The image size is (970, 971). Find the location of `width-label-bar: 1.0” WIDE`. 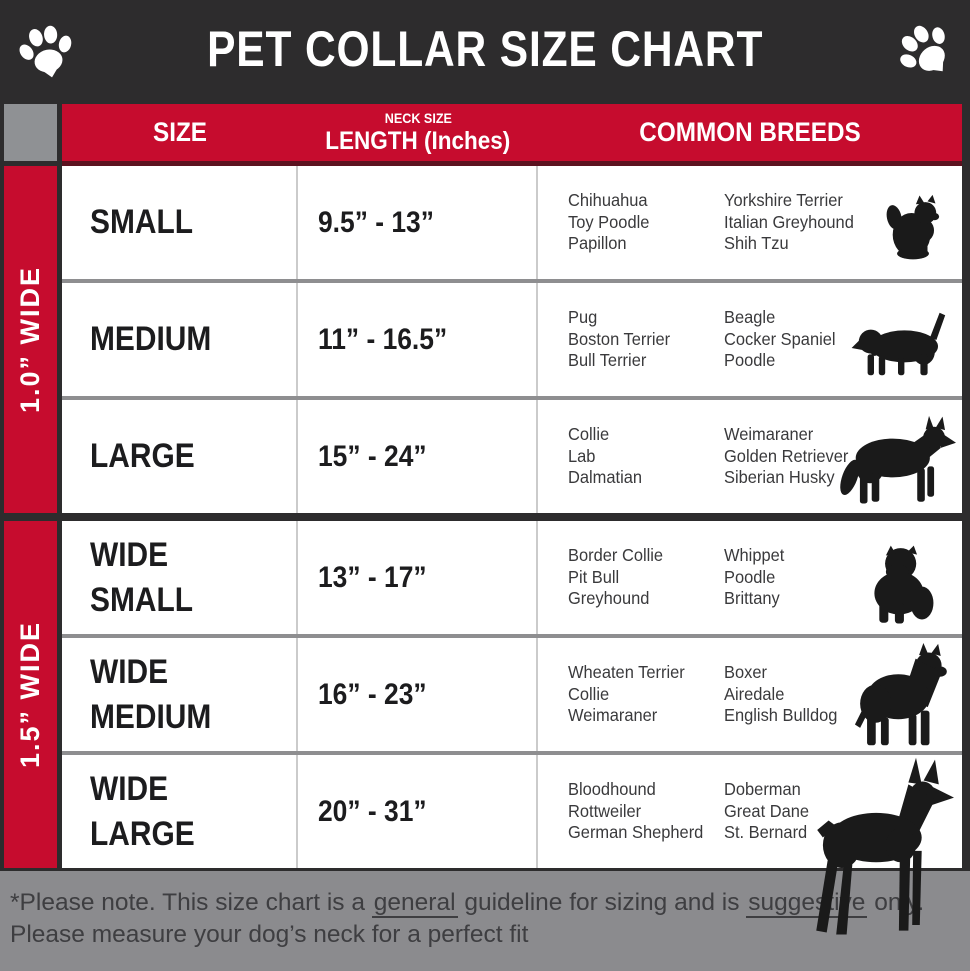

width-label-bar: 1.0” WIDE is located at coordinates (30, 339).